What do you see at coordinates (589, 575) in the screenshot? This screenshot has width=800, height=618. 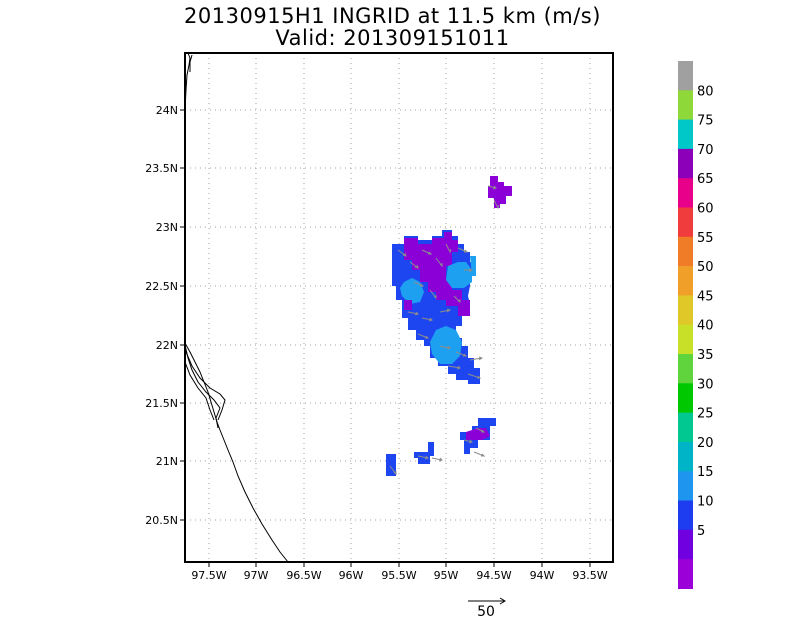 I see `x-tick-label: 93.5W` at bounding box center [589, 575].